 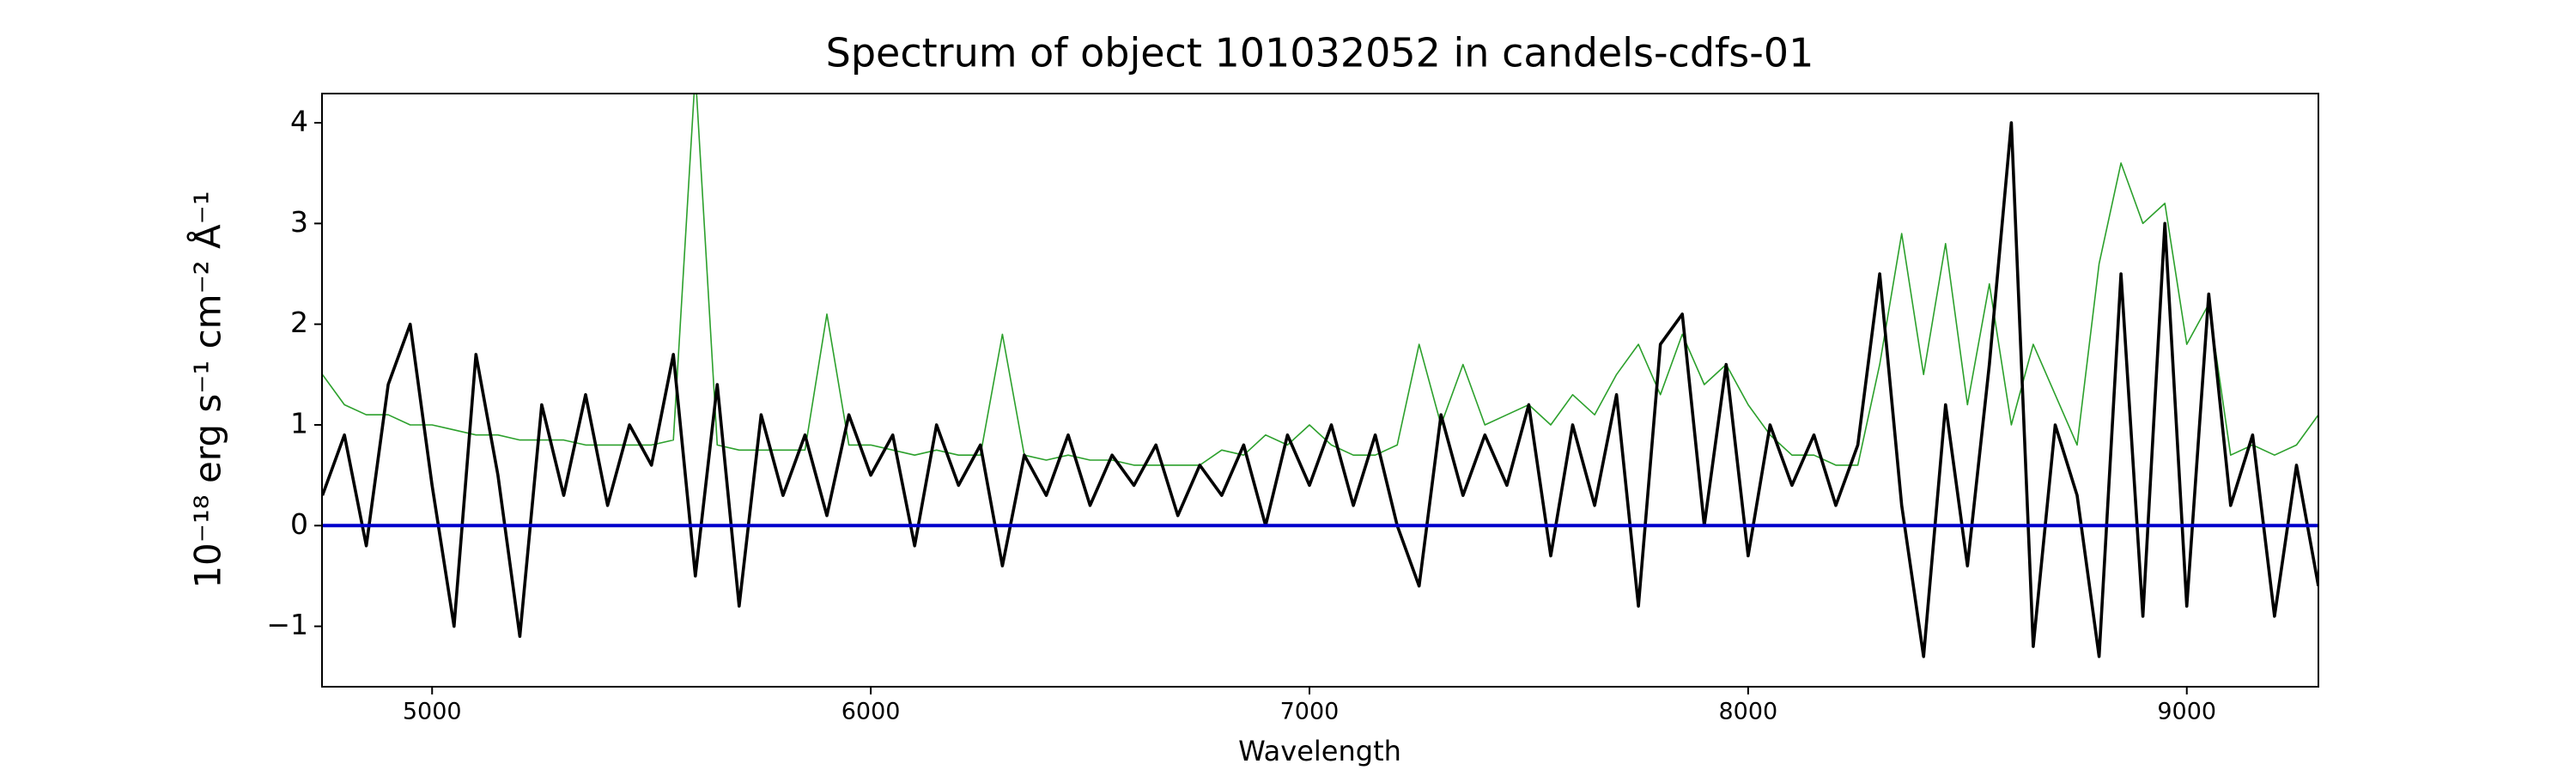 I want to click on x-tick-label: 5000, so click(x=432, y=712).